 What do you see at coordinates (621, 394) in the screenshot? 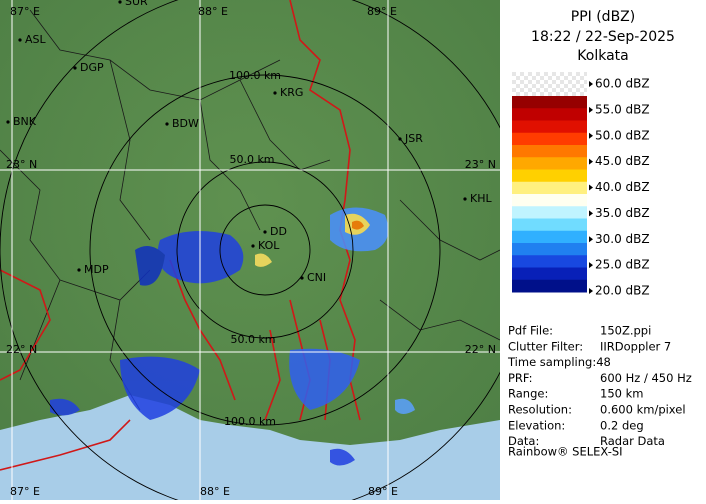
I see `info-value: 150 km` at bounding box center [621, 394].